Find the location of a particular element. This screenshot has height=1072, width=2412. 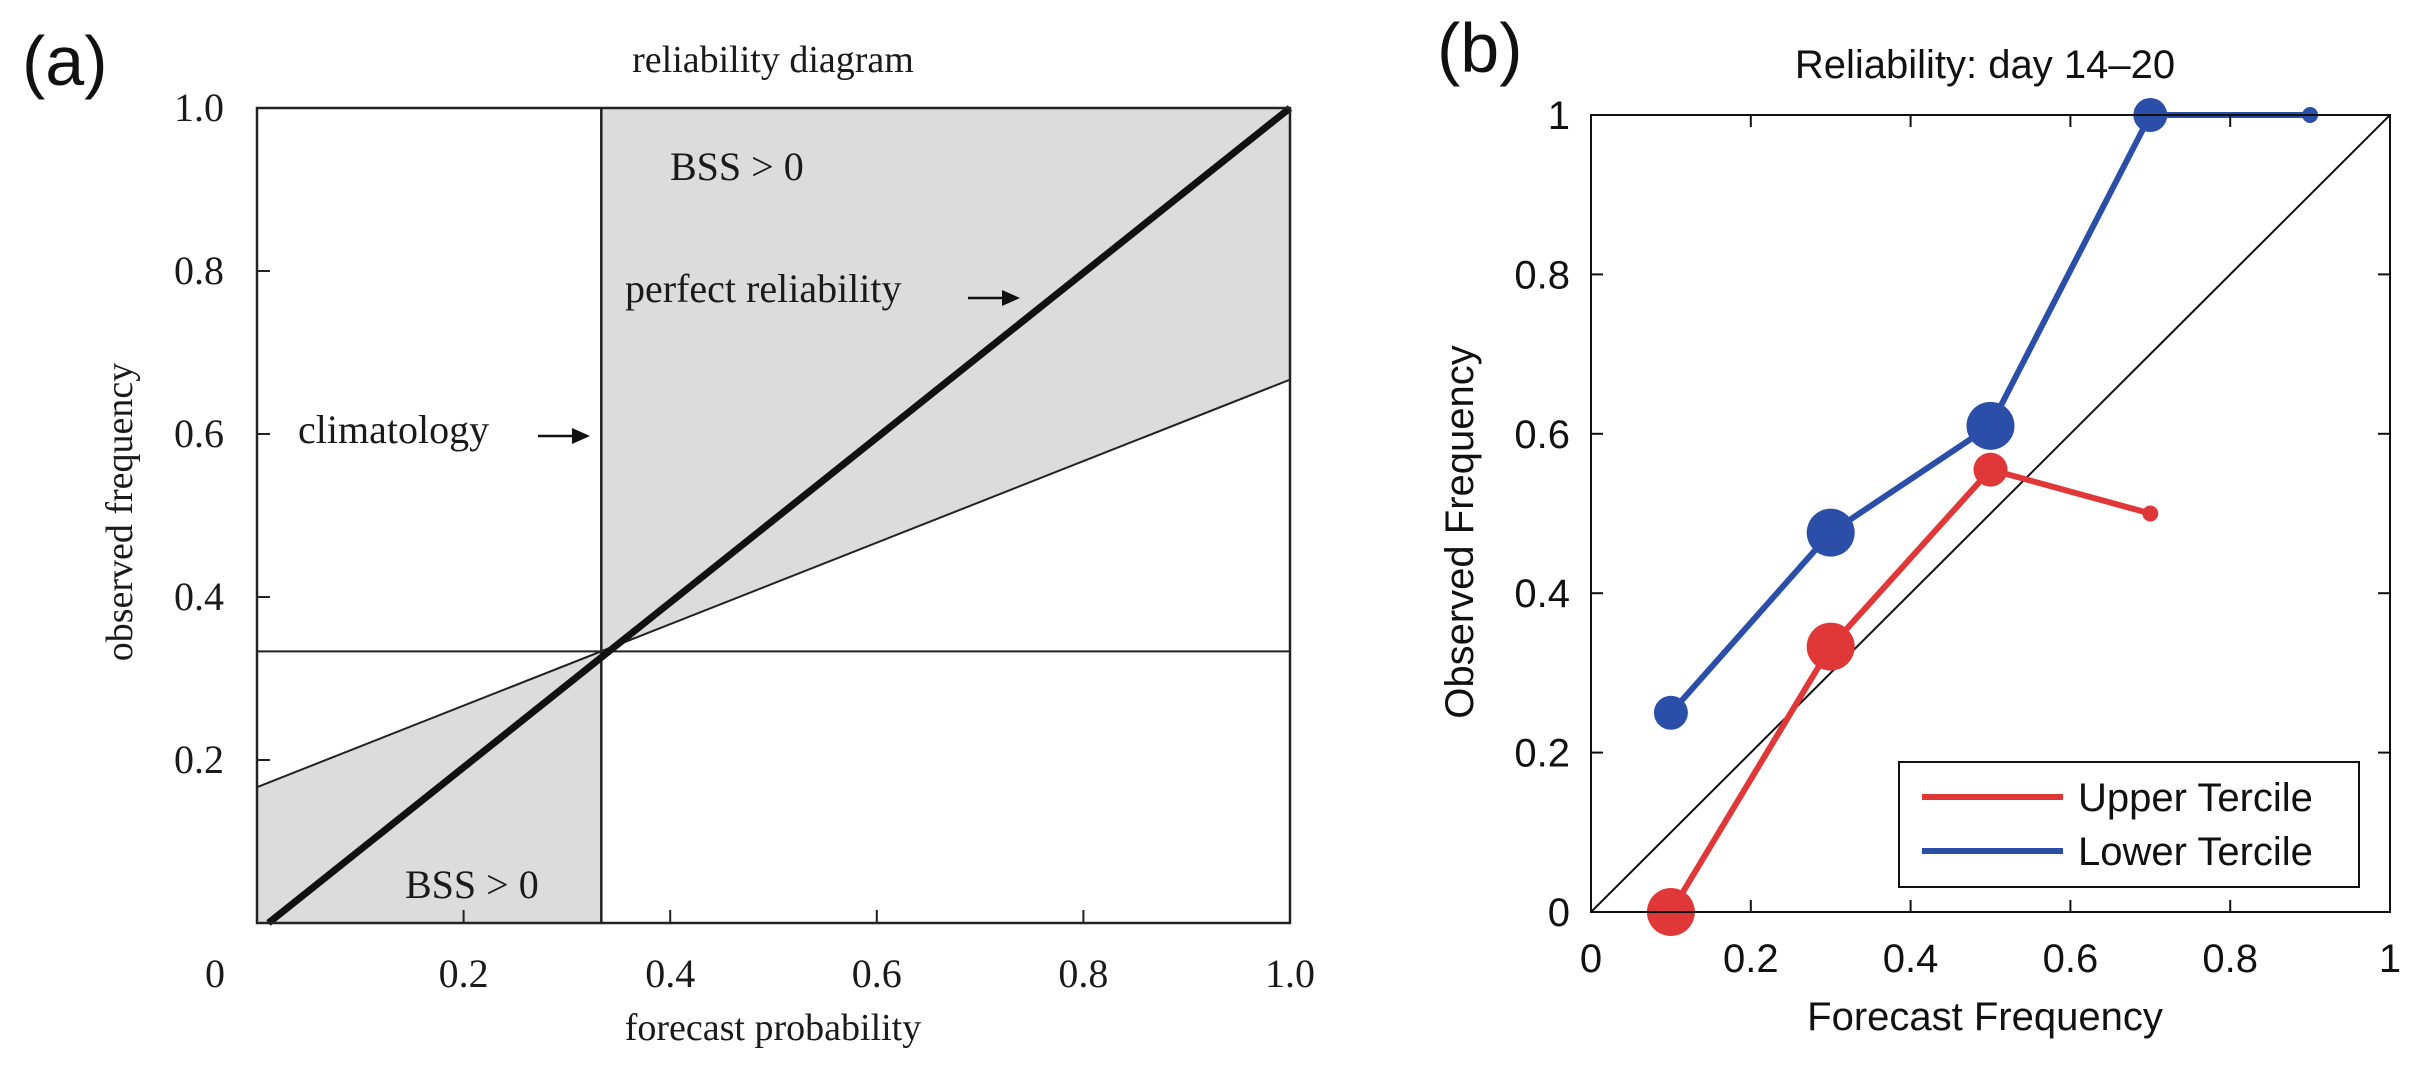

b-x-axis-label: Forecast Frequency is located at coordinates (1985, 1017).